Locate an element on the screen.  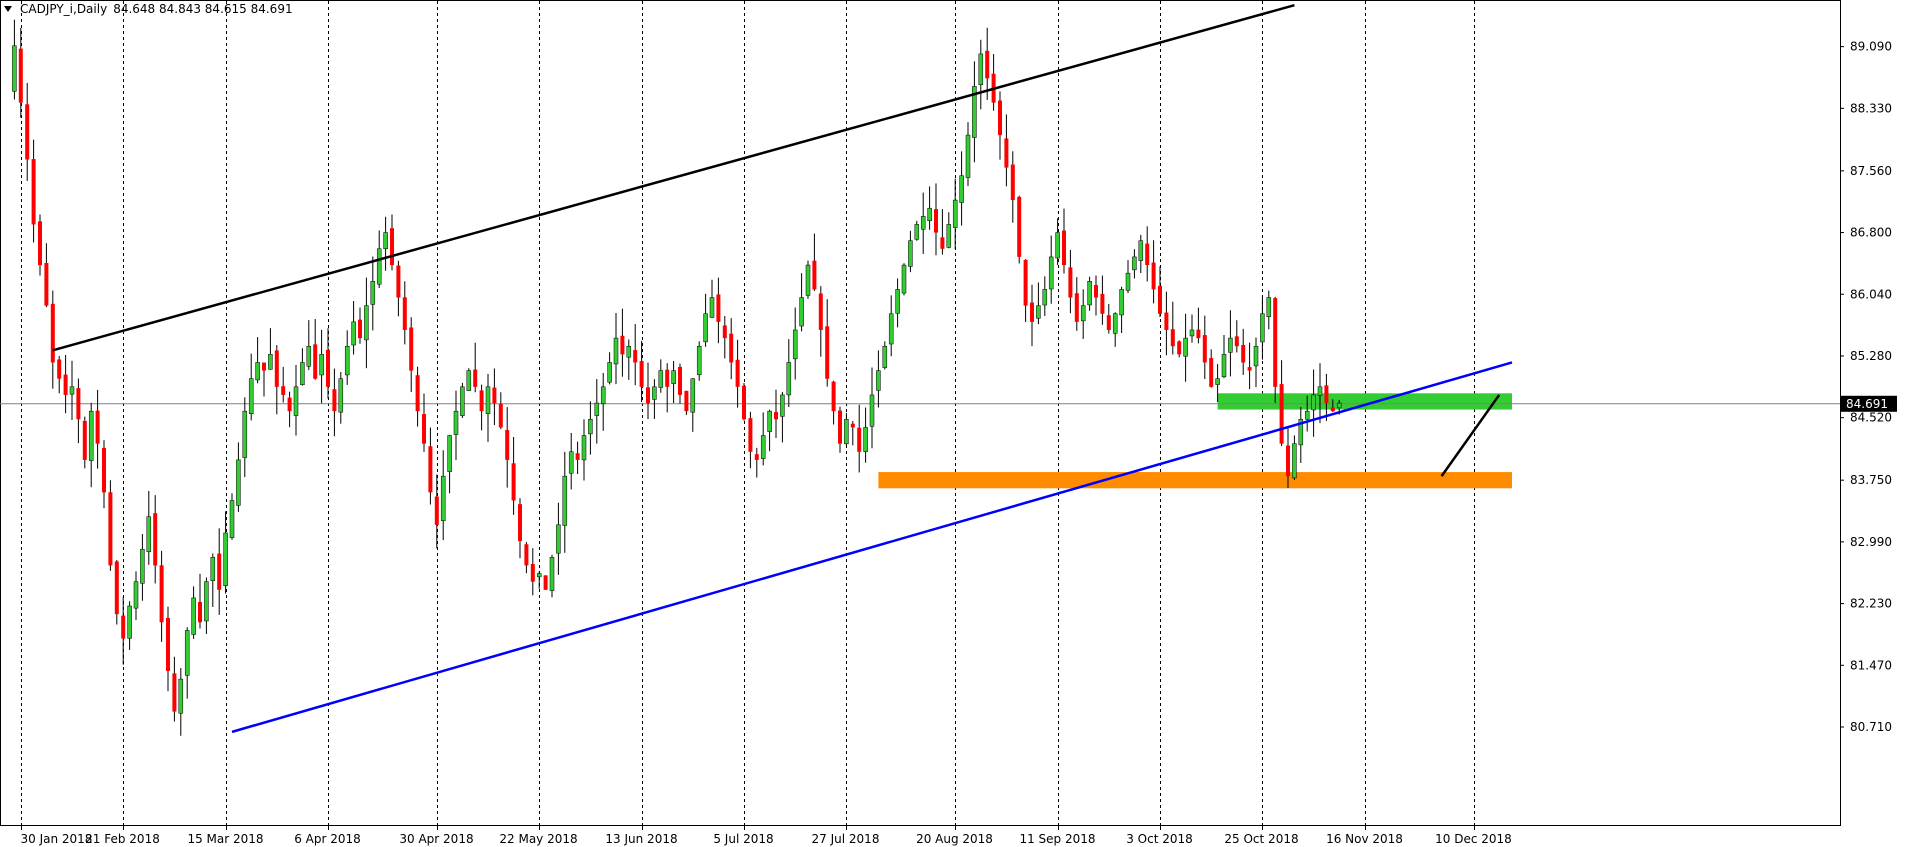
x-tick-label: 6 Apr 2018 is located at coordinates (327, 839).